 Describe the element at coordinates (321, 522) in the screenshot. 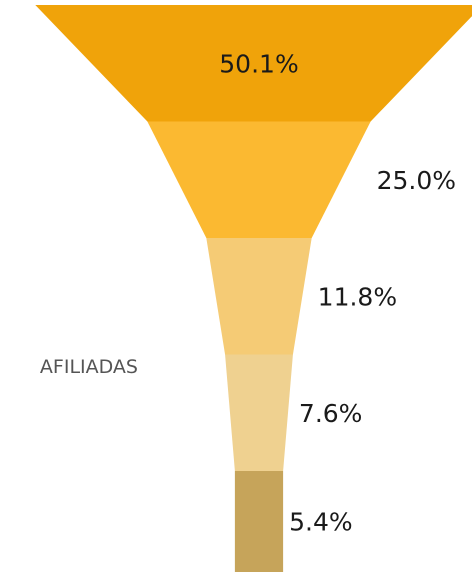

I see `value-label: 5.4%` at that location.